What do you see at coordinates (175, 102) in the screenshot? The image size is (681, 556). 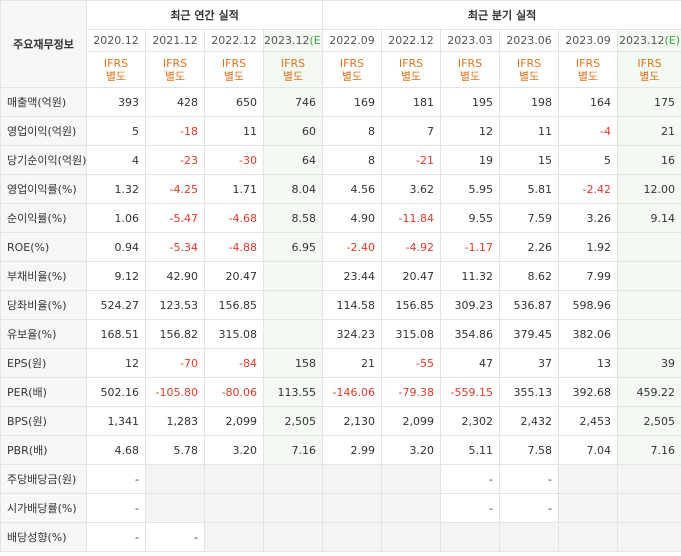 I see `value-cell: 428` at bounding box center [175, 102].